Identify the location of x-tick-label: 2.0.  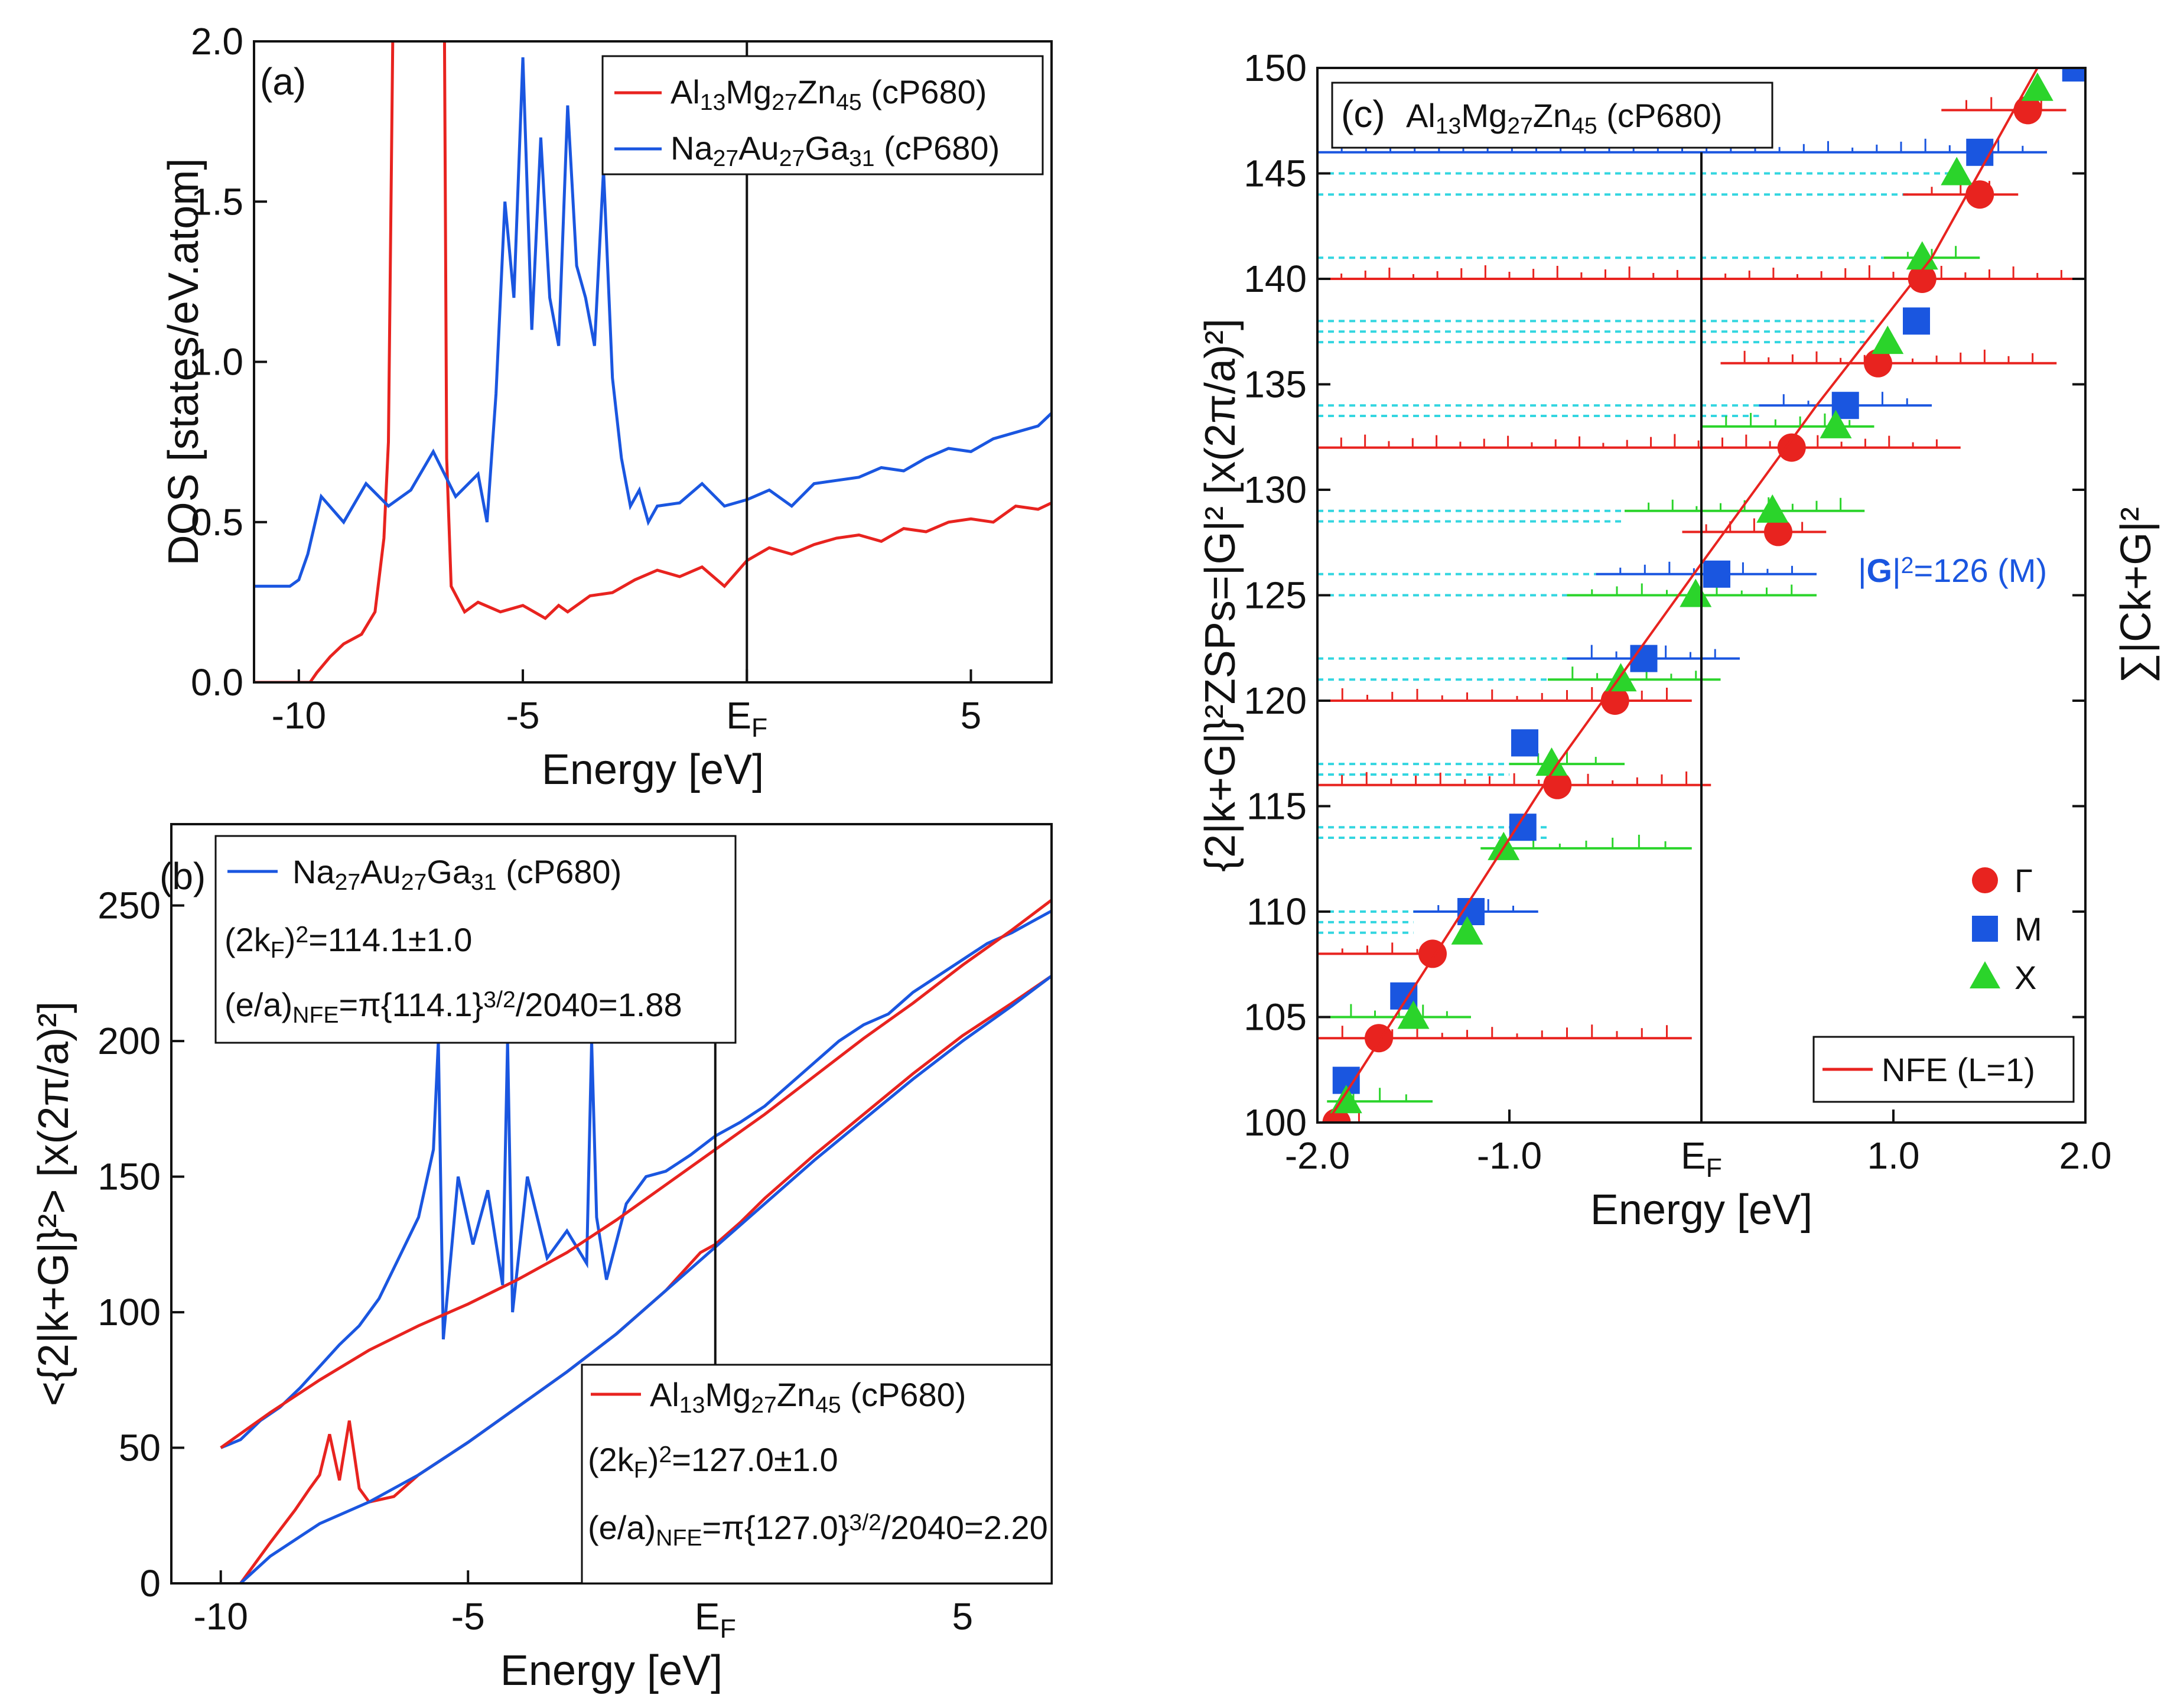
(2085, 1155).